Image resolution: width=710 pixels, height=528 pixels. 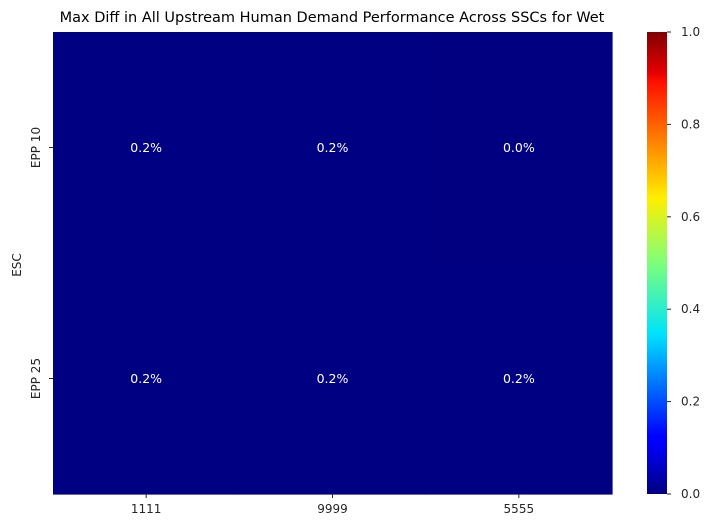 I want to click on colorbar, so click(x=657, y=263).